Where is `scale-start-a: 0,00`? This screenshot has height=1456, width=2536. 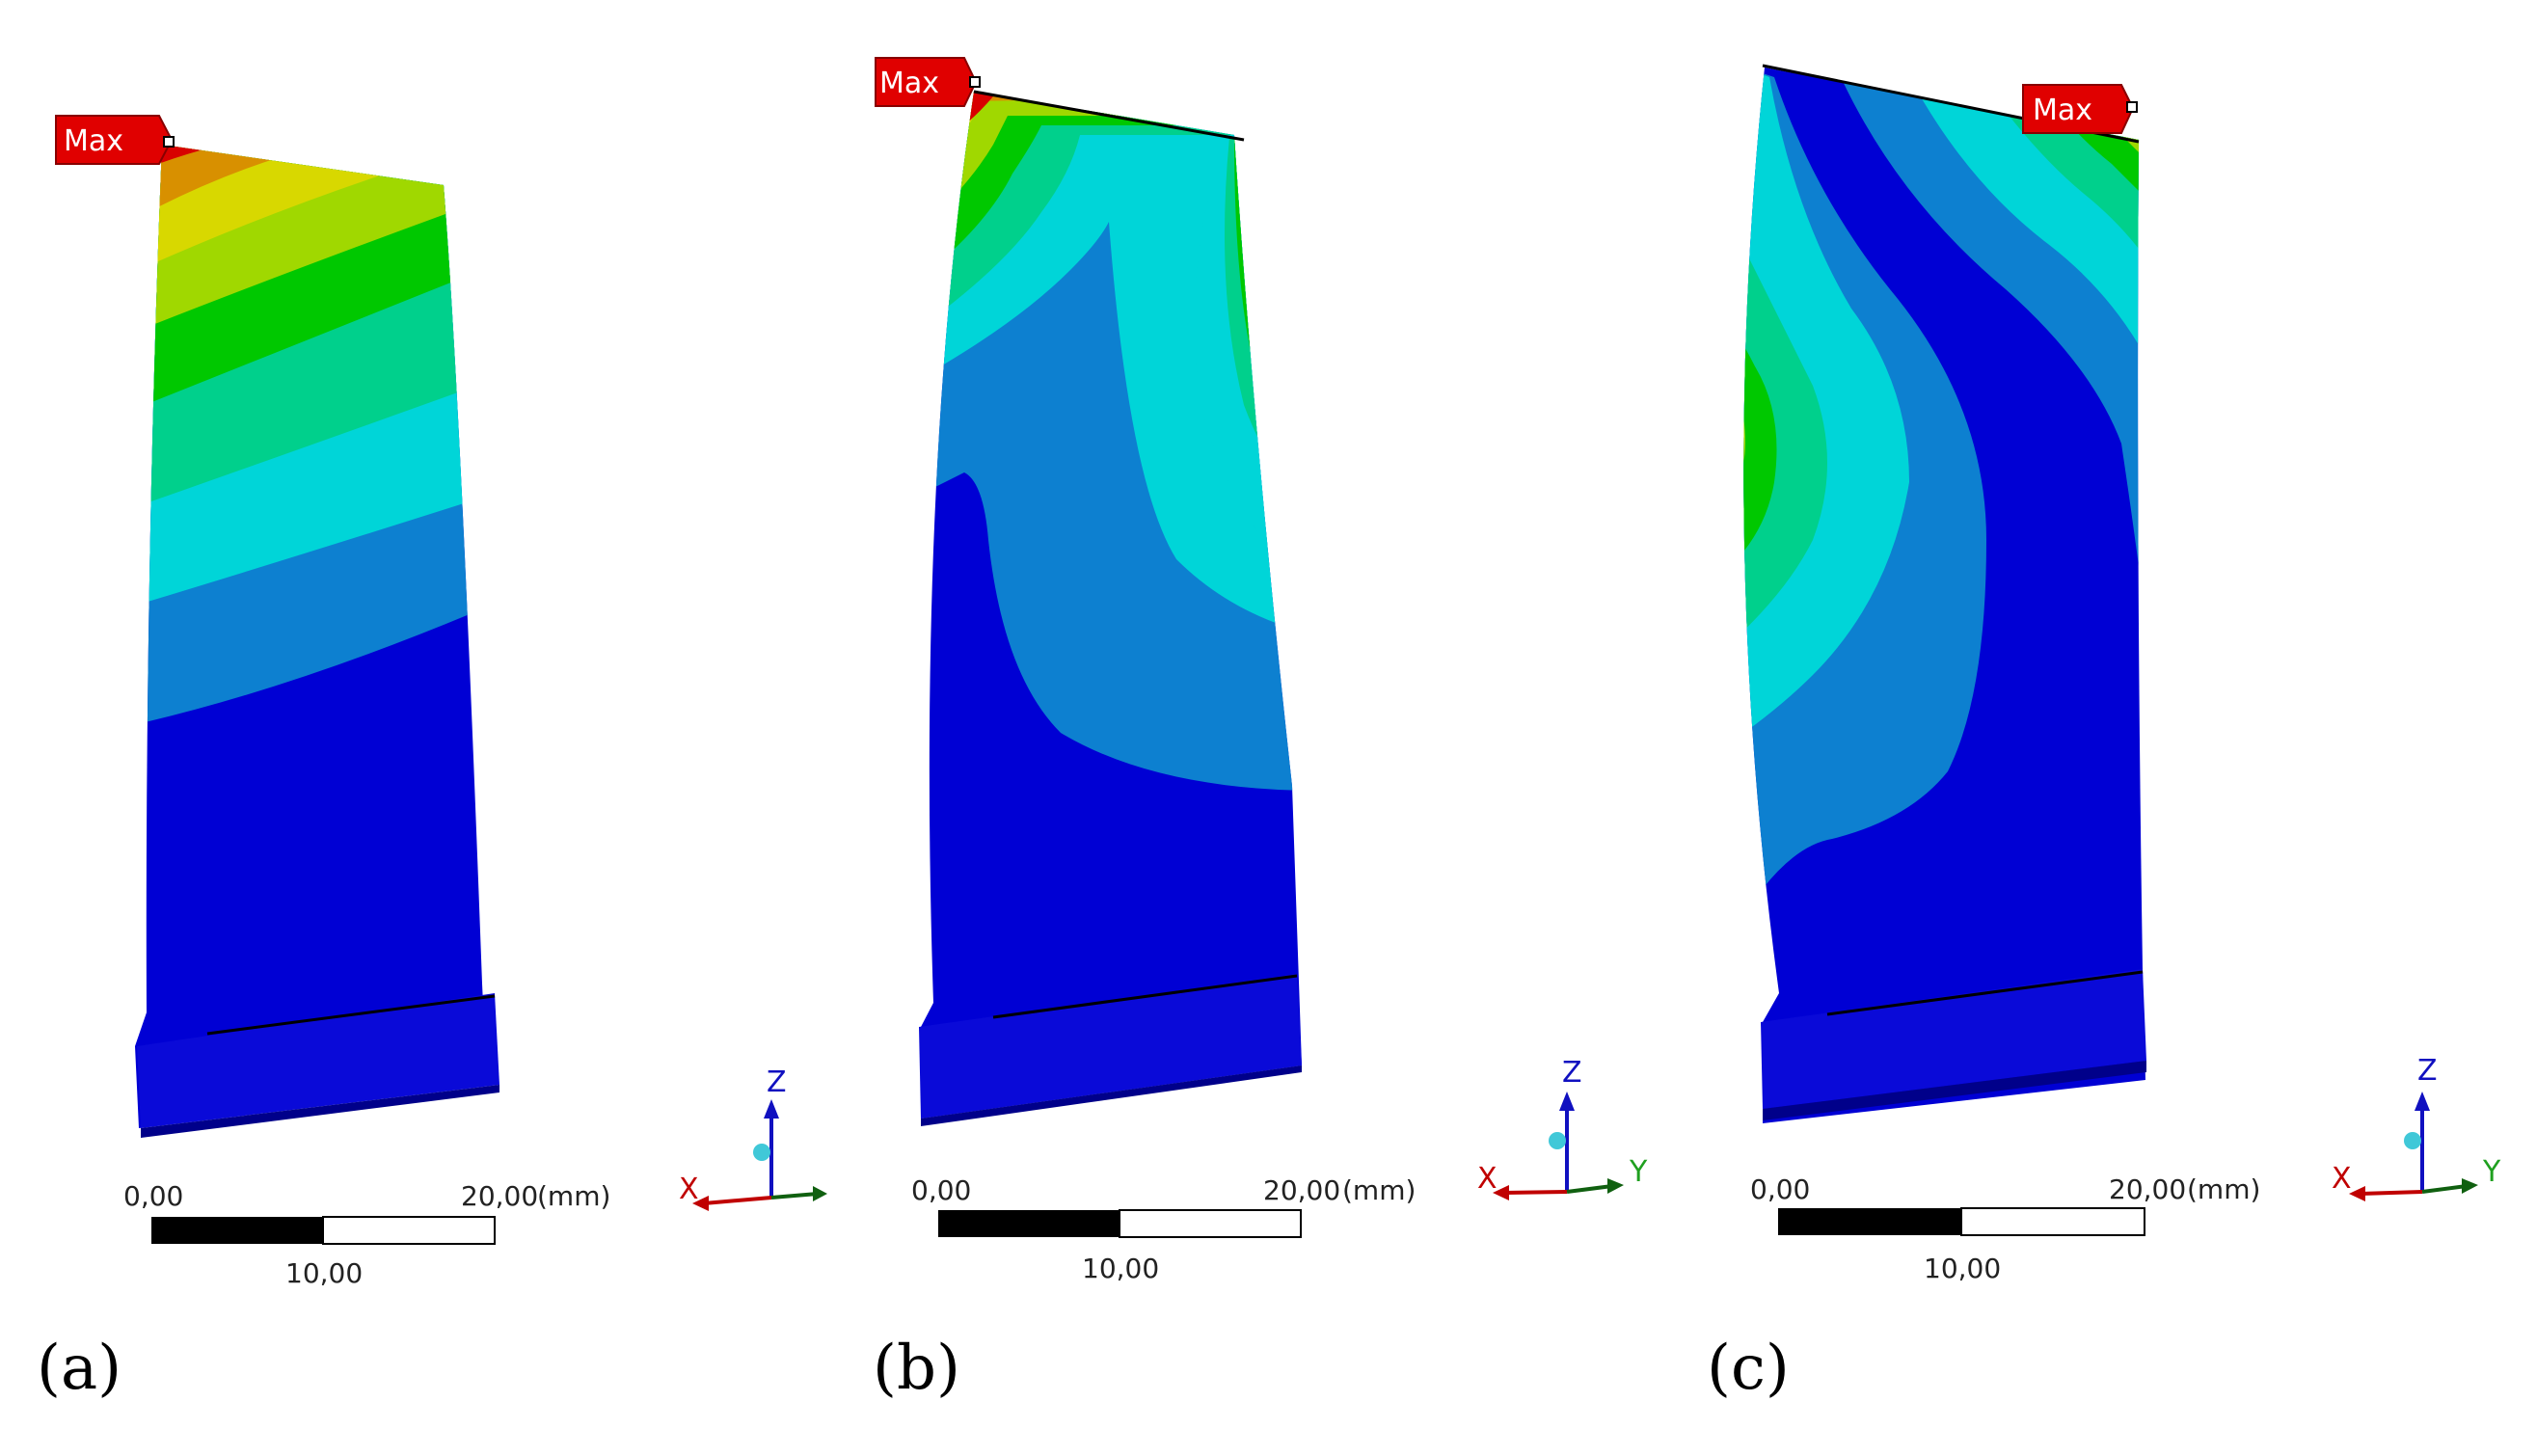
scale-start-a: 0,00 is located at coordinates (153, 1196).